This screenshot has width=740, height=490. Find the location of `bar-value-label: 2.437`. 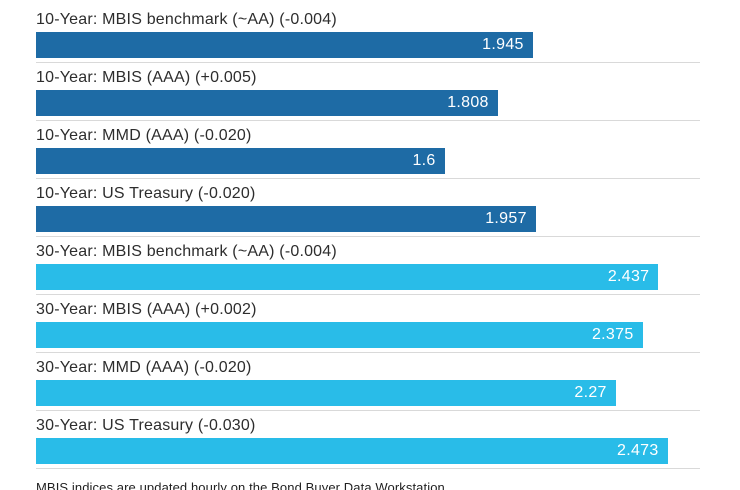

bar-value-label: 2.437 is located at coordinates (628, 276).